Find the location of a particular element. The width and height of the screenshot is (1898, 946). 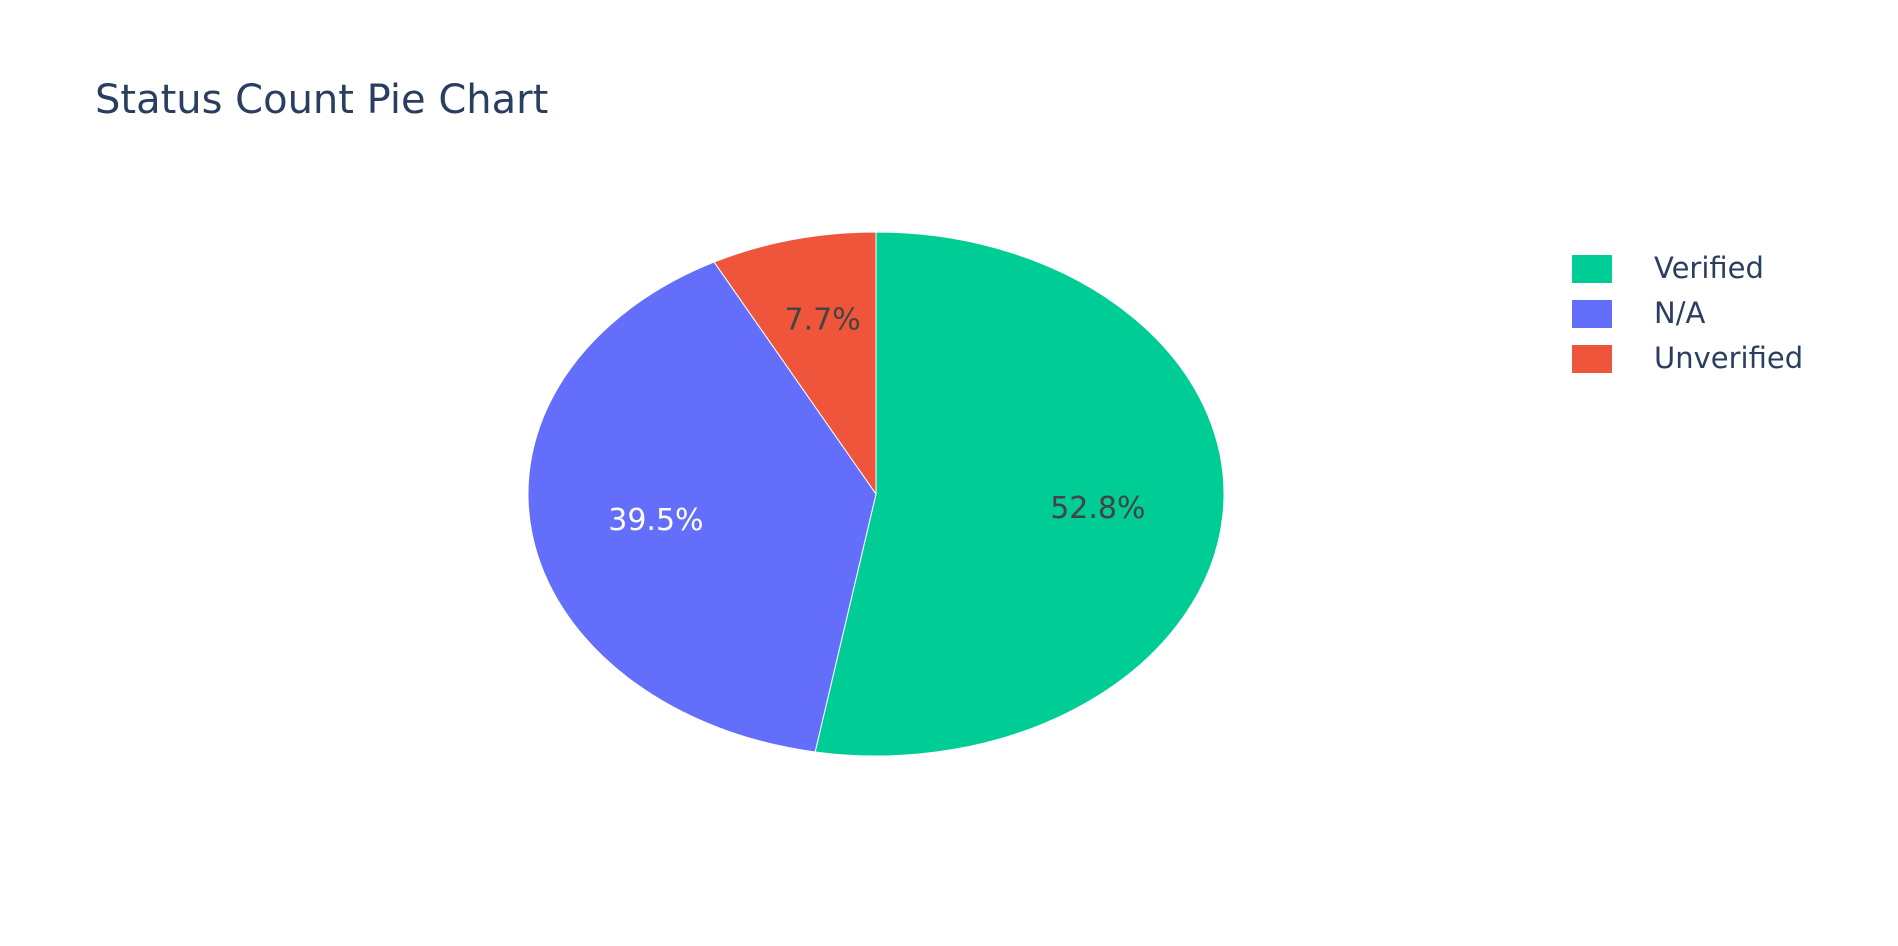

legend: Verified N/A Unverified is located at coordinates (1687, 313).